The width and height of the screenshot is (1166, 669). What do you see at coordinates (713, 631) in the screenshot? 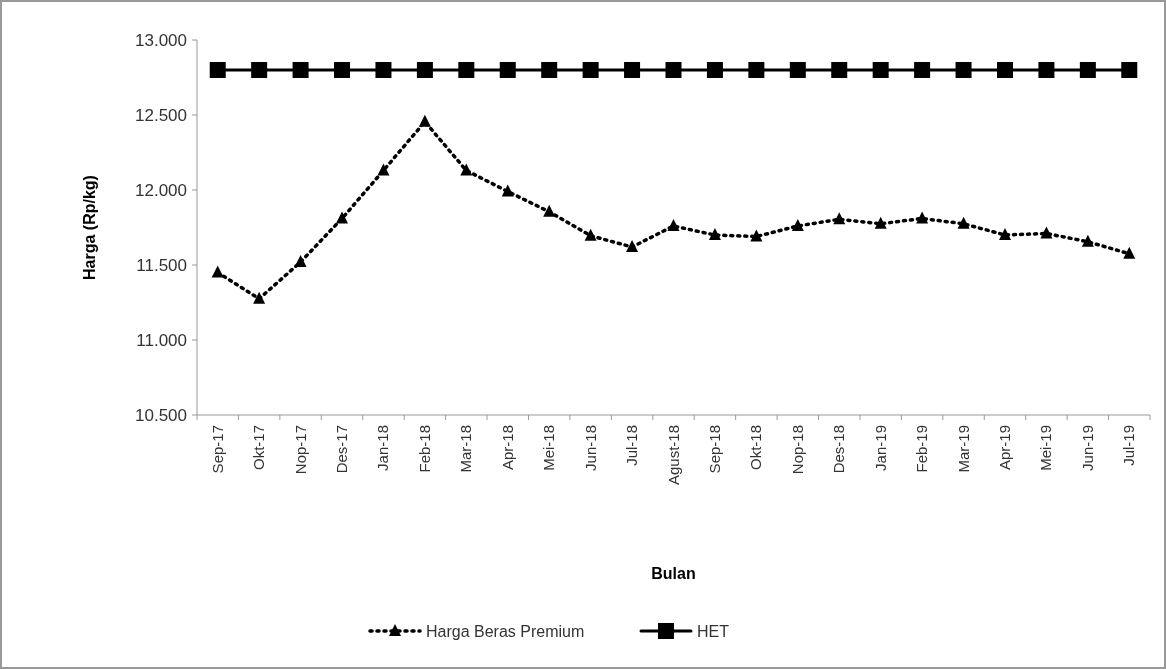
I see `legend-label: HET` at bounding box center [713, 631].